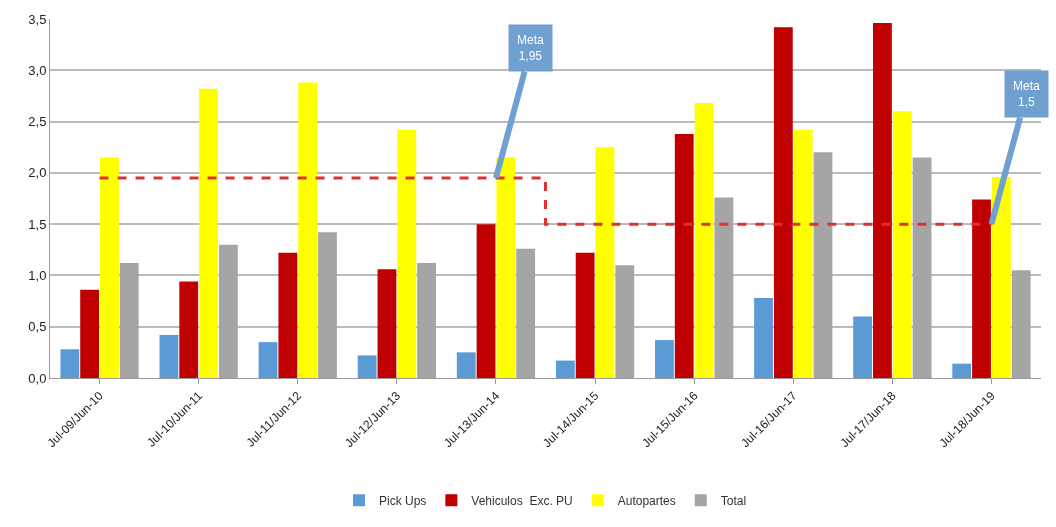 The height and width of the screenshot is (527, 1056). Describe the element at coordinates (530, 48) in the screenshot. I see `annotation: Meta 1,95` at that location.